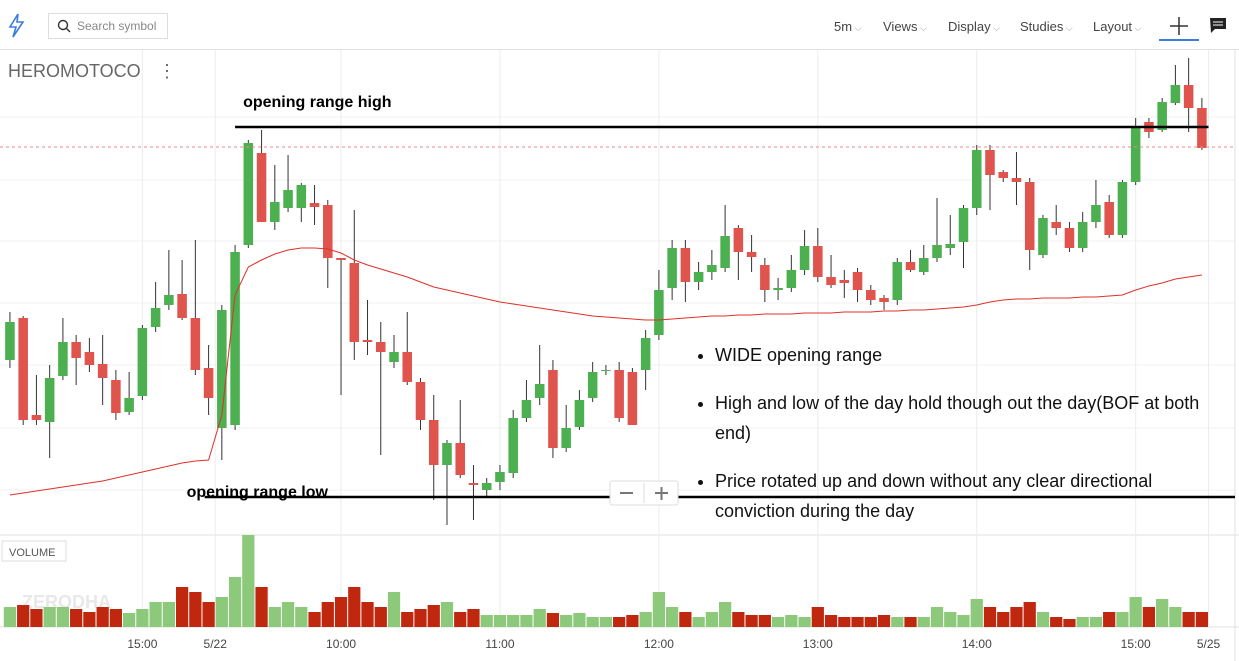 The width and height of the screenshot is (1239, 661). What do you see at coordinates (847, 26) in the screenshot?
I see `interval-menu: 5m` at bounding box center [847, 26].